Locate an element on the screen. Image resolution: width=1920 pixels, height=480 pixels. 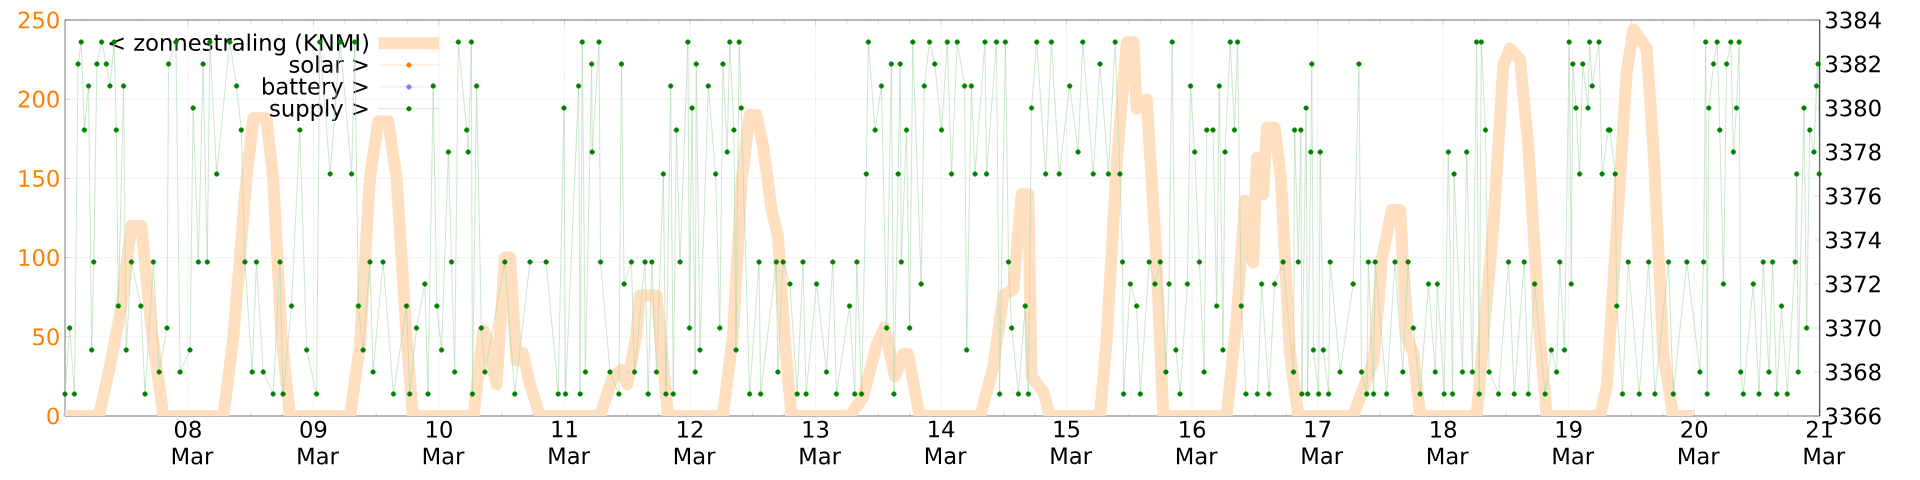
y2-tick-label: 3374 is located at coordinates (1853, 240).